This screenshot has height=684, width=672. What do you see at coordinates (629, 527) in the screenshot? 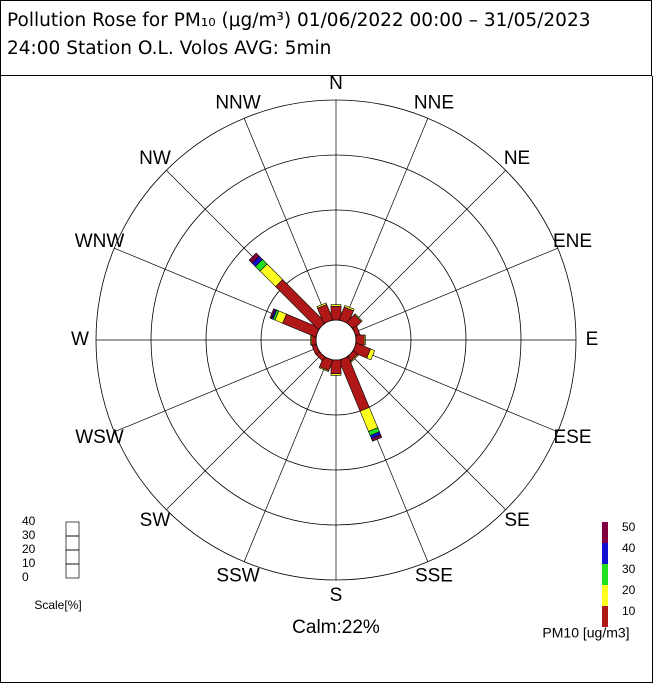
I see `legend-label: 50` at bounding box center [629, 527].